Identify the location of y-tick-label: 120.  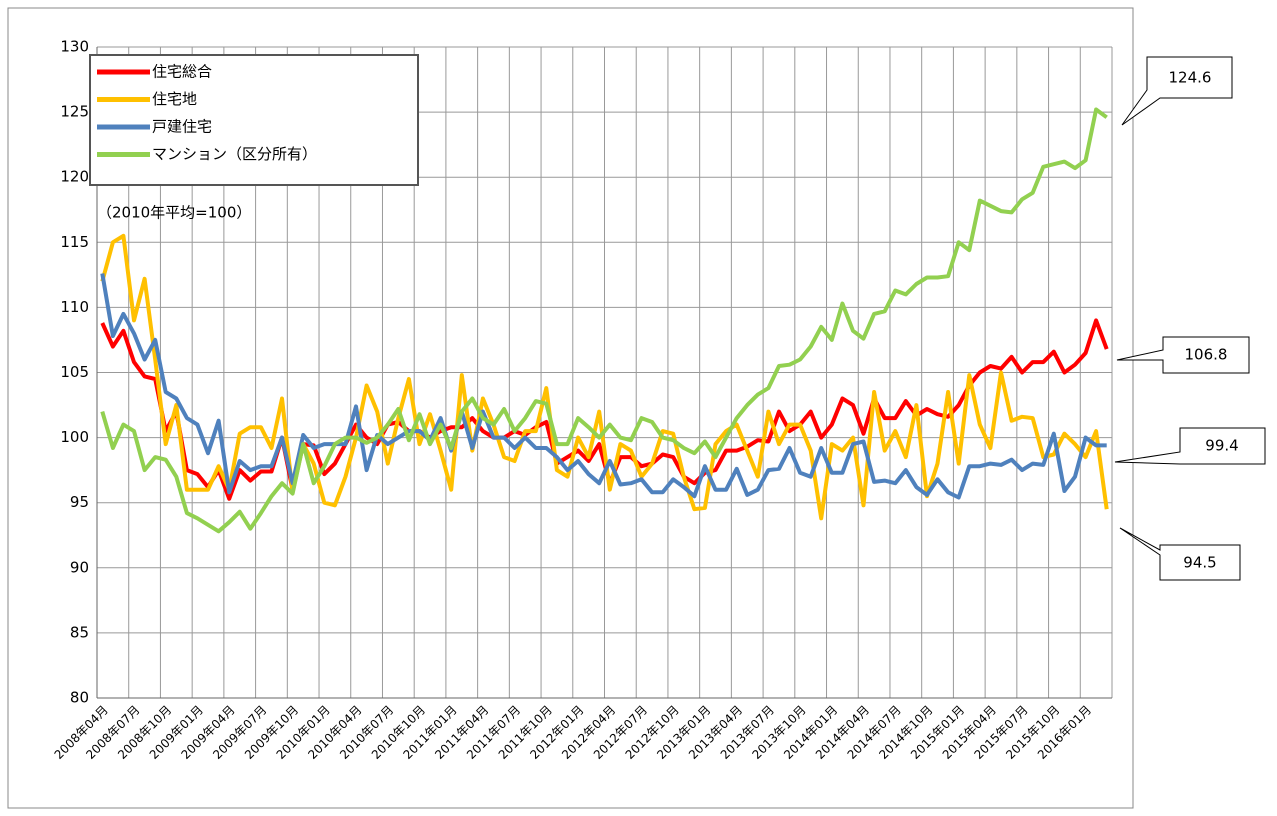
(74, 177).